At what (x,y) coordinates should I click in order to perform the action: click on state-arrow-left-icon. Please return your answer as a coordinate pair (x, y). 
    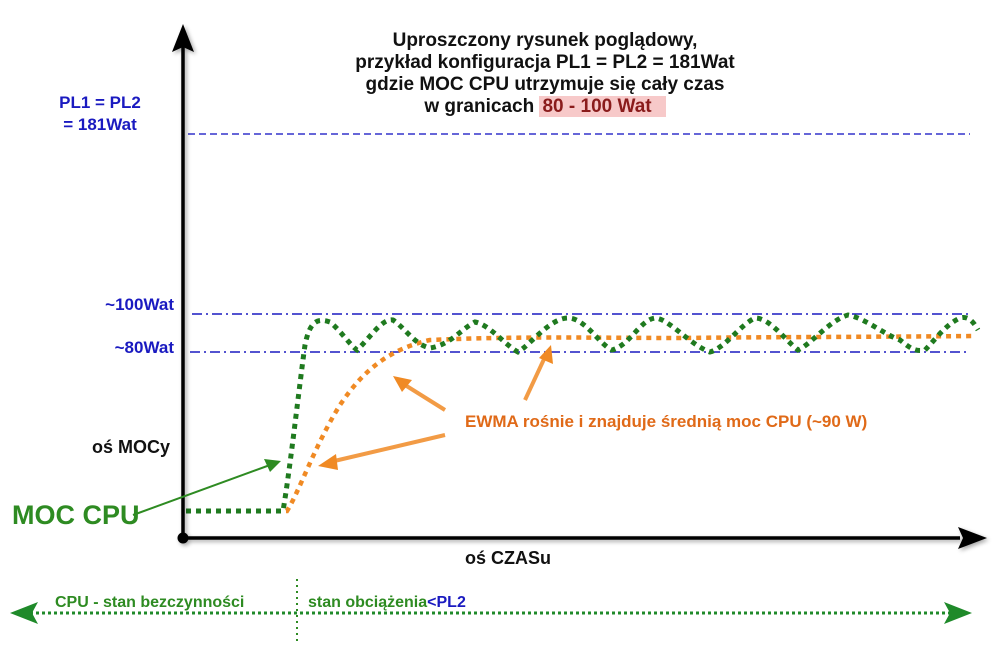
    Looking at the image, I should click on (24, 613).